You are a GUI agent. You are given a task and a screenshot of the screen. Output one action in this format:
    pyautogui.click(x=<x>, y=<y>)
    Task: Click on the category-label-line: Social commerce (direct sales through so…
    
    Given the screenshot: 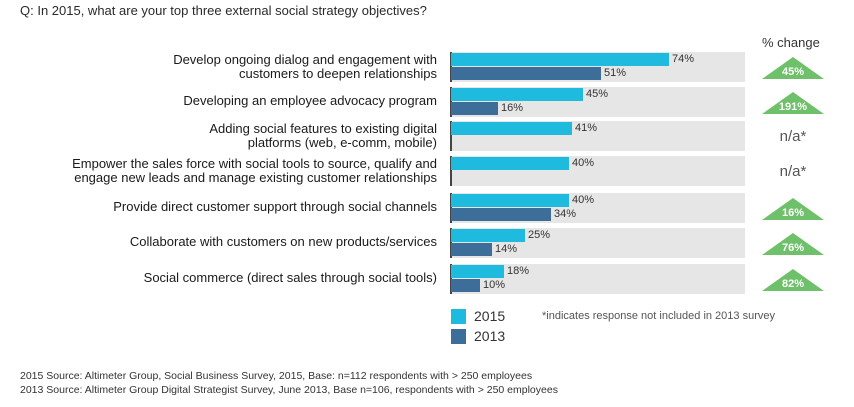 What is the action you would take?
    pyautogui.click(x=290, y=277)
    